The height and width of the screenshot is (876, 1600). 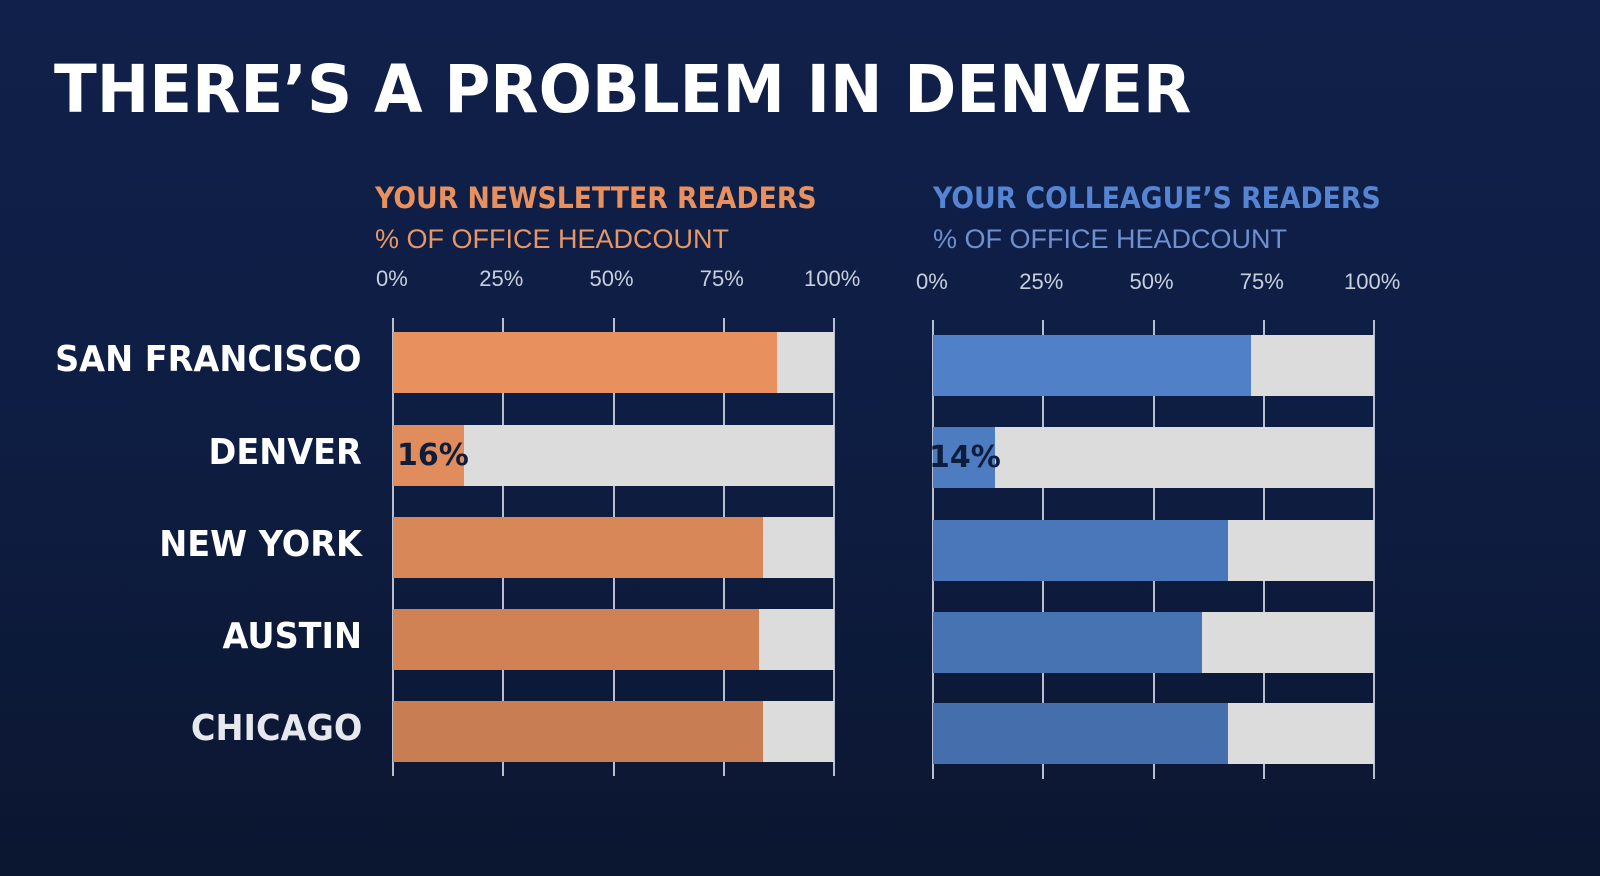 I want to click on bar-value-label: 14%, so click(x=965, y=457).